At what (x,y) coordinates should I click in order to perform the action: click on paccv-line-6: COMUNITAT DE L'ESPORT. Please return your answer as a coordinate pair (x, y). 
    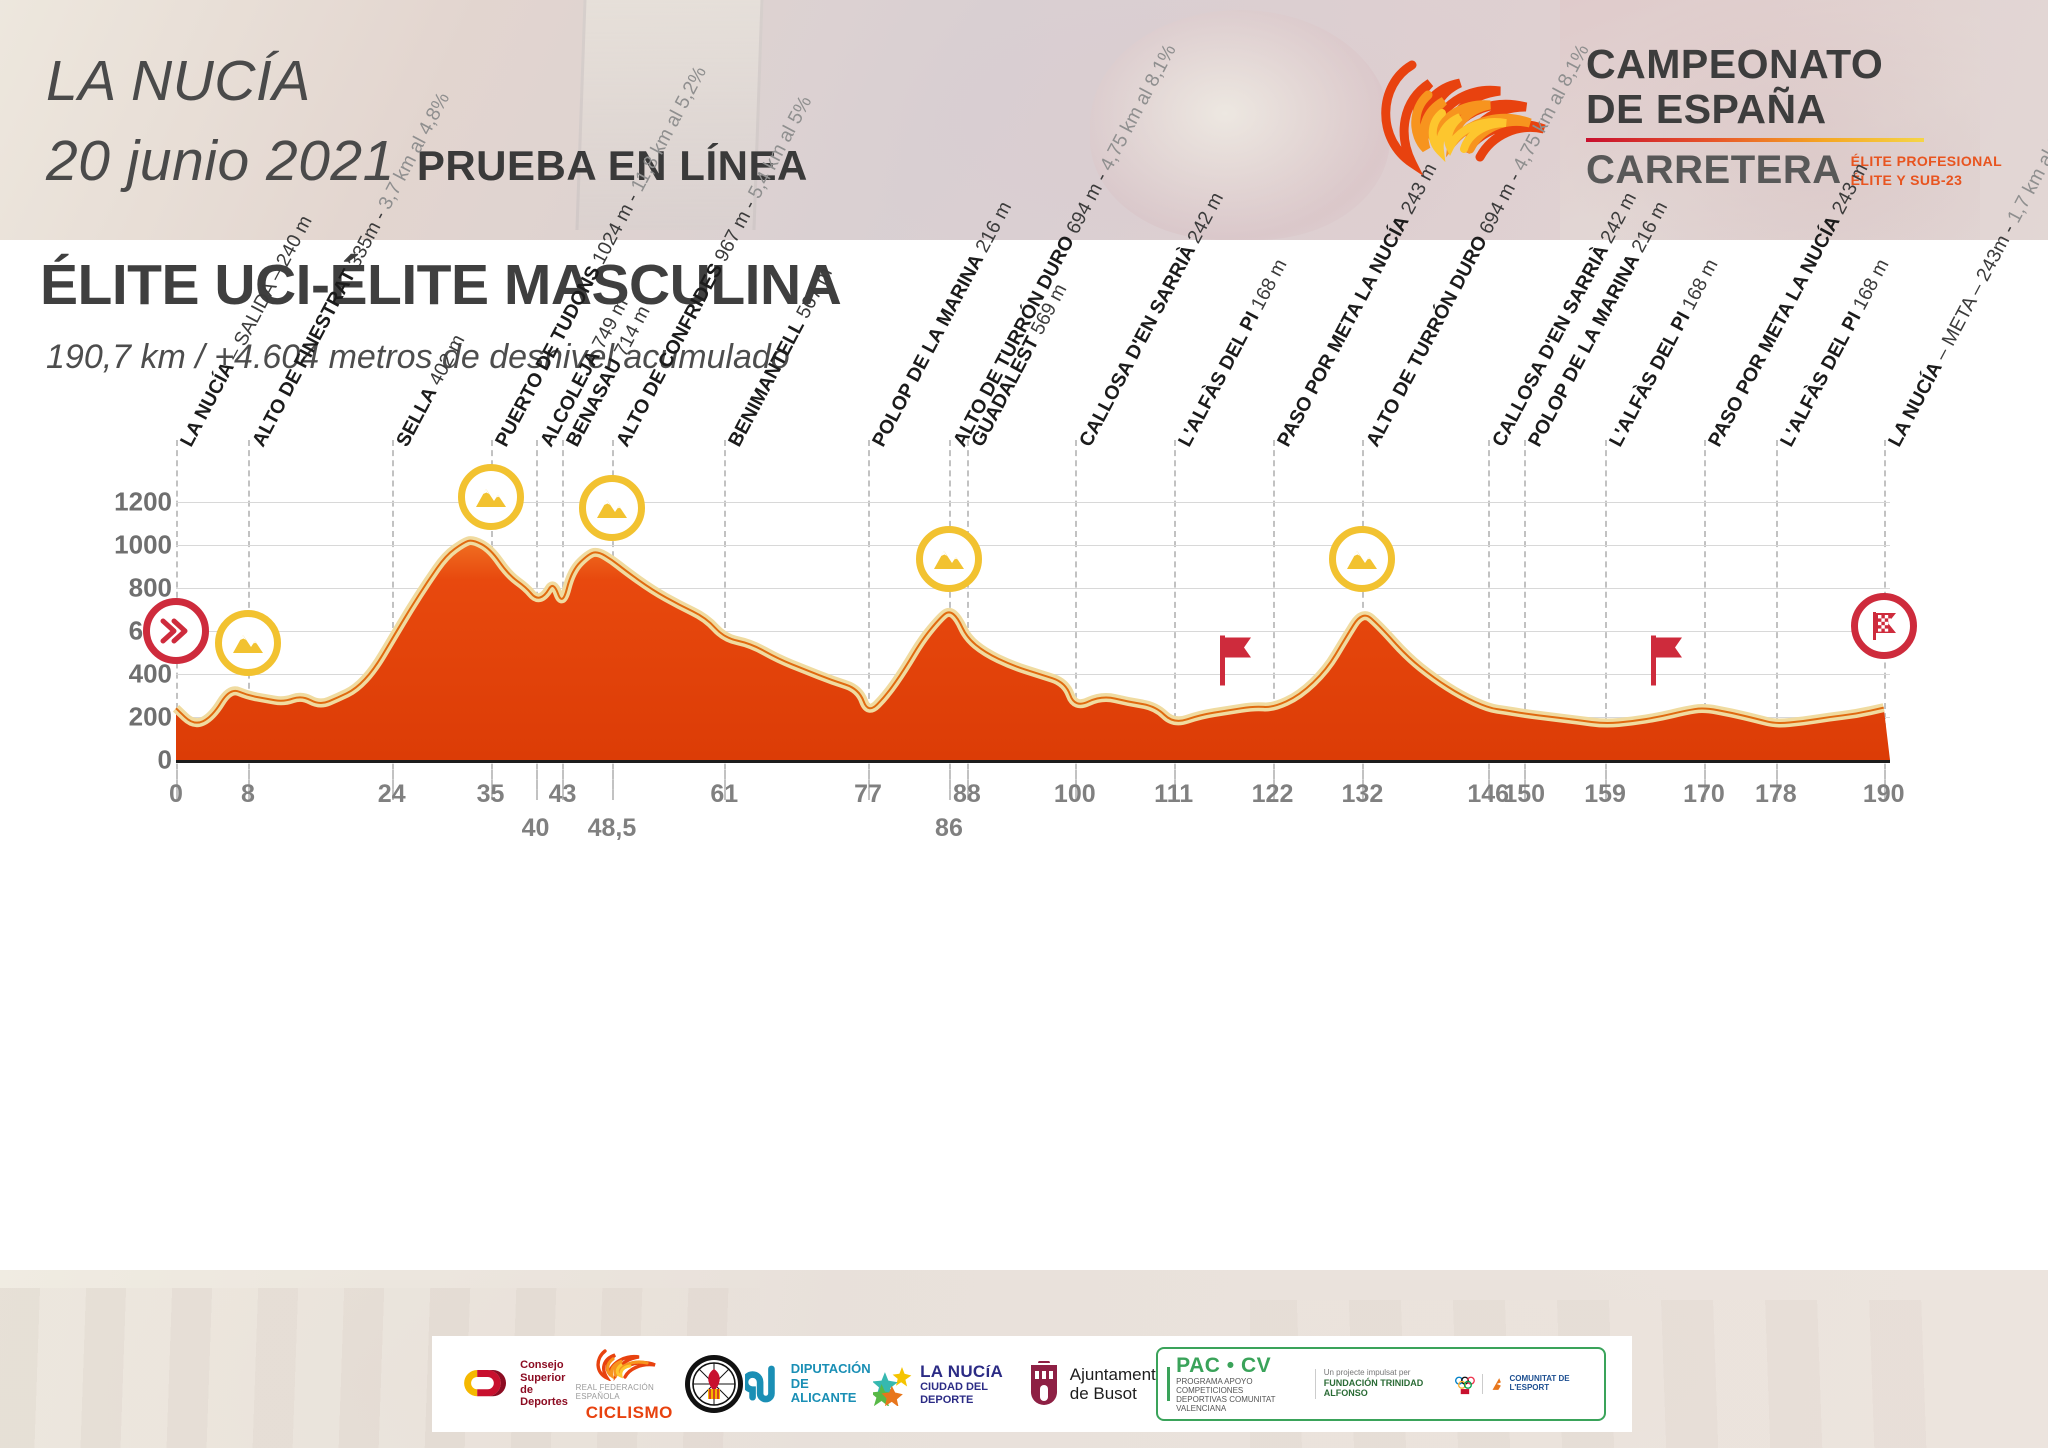
    Looking at the image, I should click on (1539, 1383).